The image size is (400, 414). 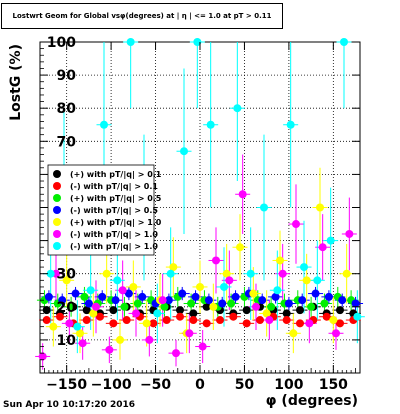 I want to click on y-tick-label: 20, so click(x=67, y=308).